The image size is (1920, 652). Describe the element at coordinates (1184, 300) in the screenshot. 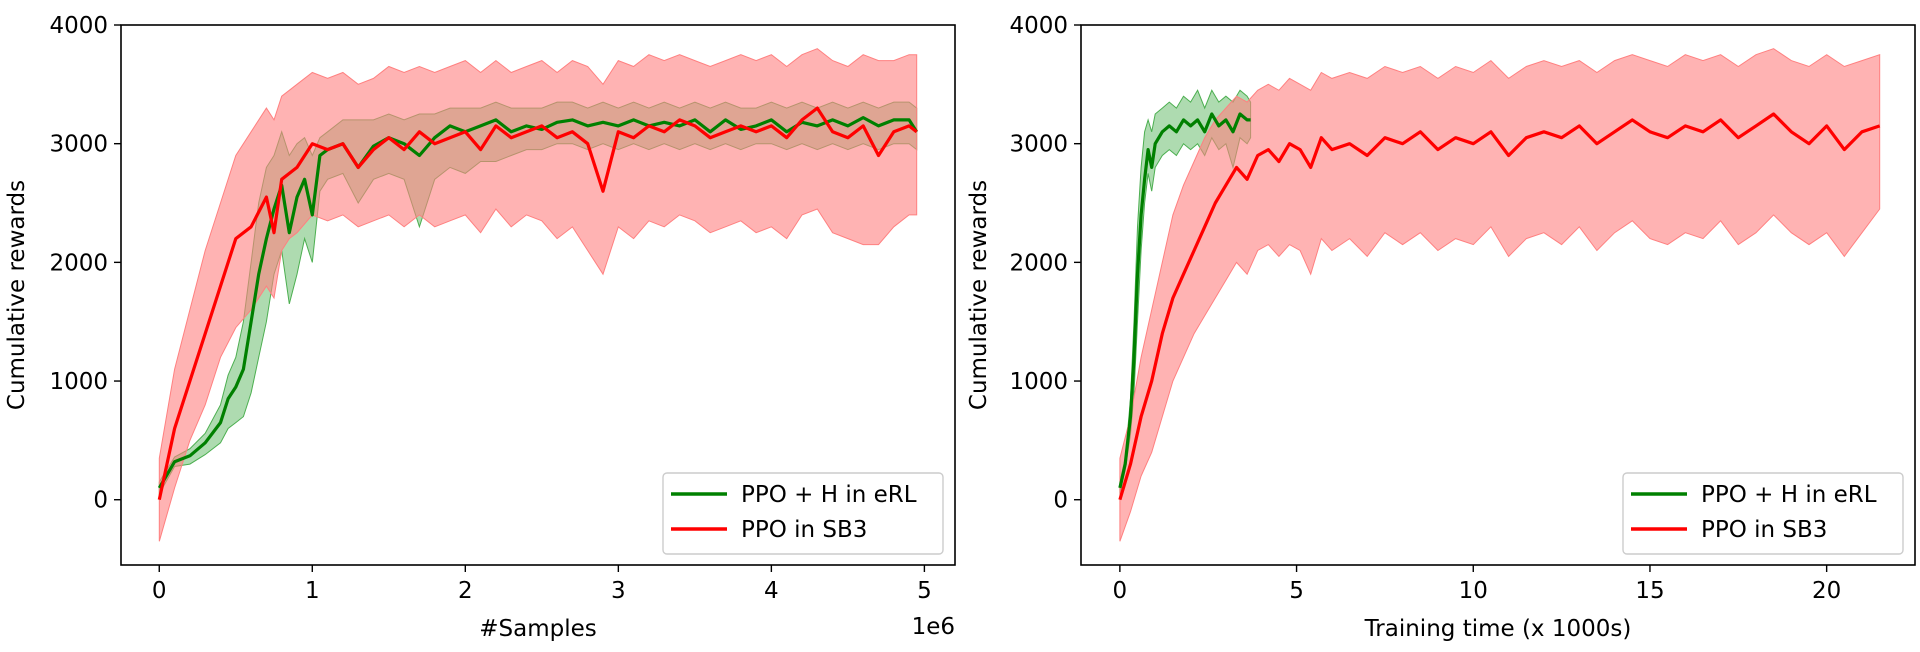

I see `line-ppo-h-erl` at that location.